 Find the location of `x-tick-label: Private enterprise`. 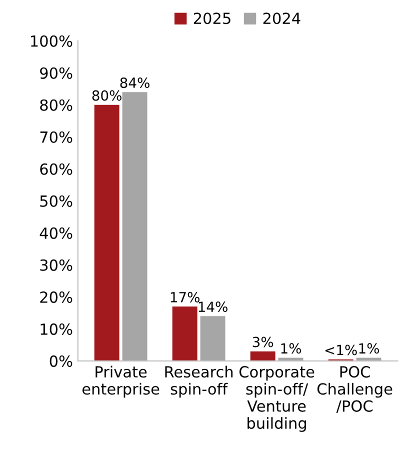

x-tick-label: Private enterprise is located at coordinates (121, 382).